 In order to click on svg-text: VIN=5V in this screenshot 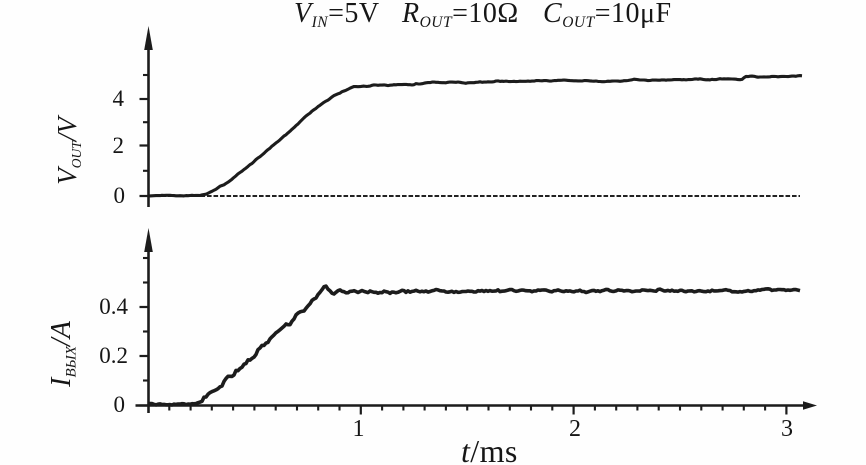, I will do `click(337, 15)`.